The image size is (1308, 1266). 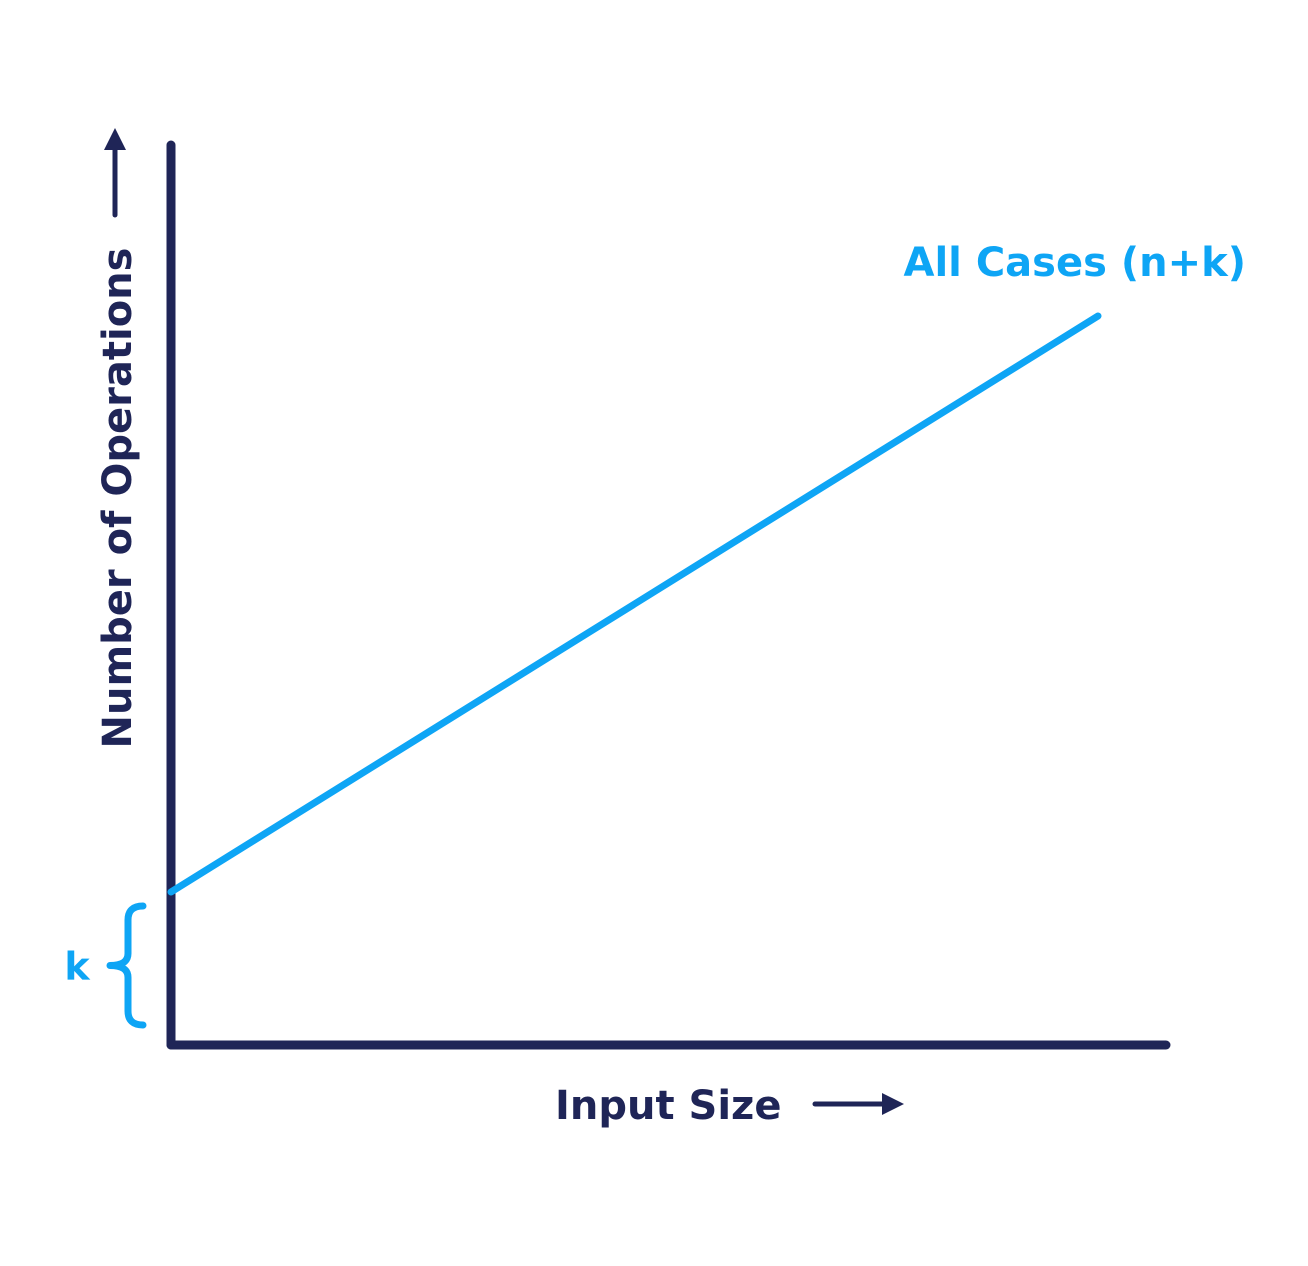 What do you see at coordinates (118, 498) in the screenshot?
I see `y-axis-label: Number of Operations` at bounding box center [118, 498].